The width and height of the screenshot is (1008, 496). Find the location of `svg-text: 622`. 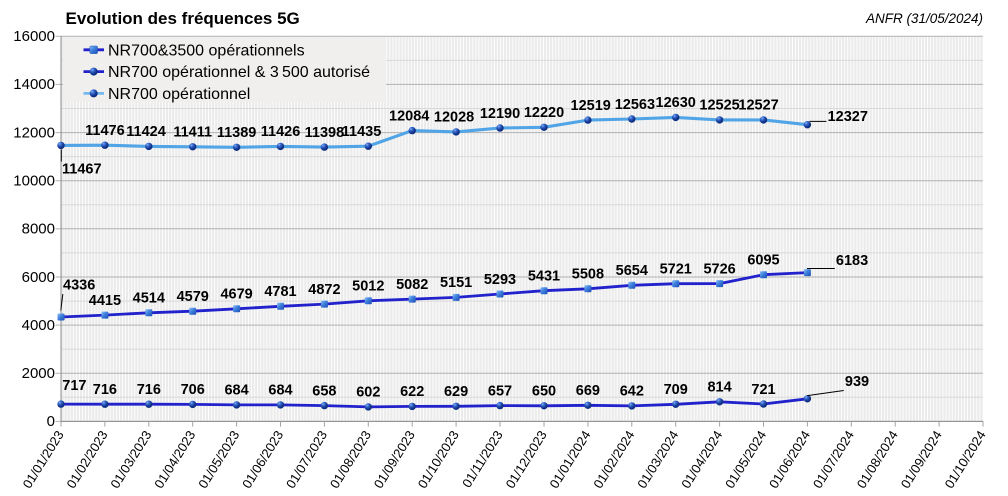

svg-text: 622 is located at coordinates (412, 392).